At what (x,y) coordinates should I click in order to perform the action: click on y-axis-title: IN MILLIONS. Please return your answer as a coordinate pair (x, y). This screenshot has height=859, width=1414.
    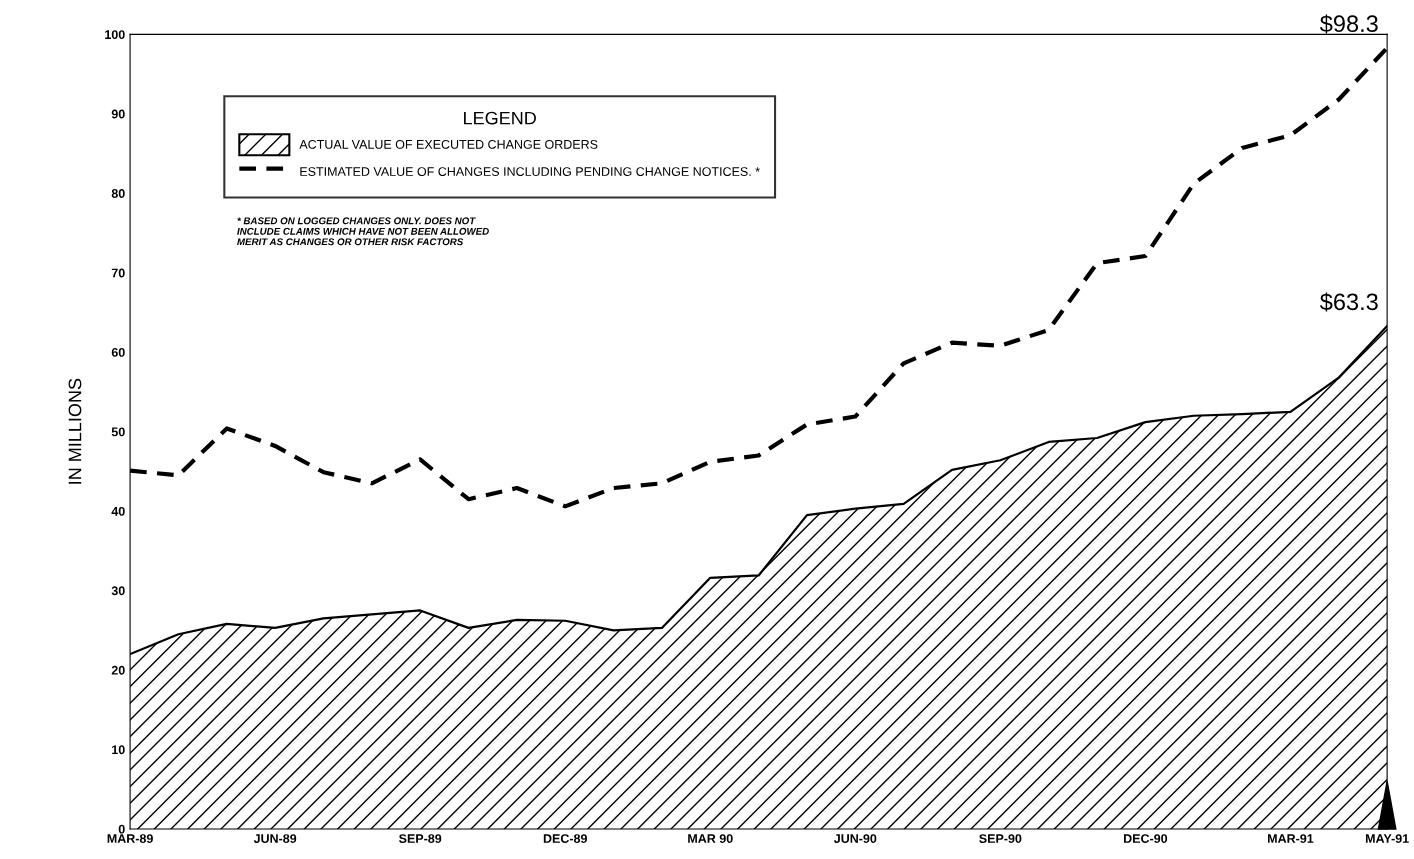
    Looking at the image, I should click on (75, 431).